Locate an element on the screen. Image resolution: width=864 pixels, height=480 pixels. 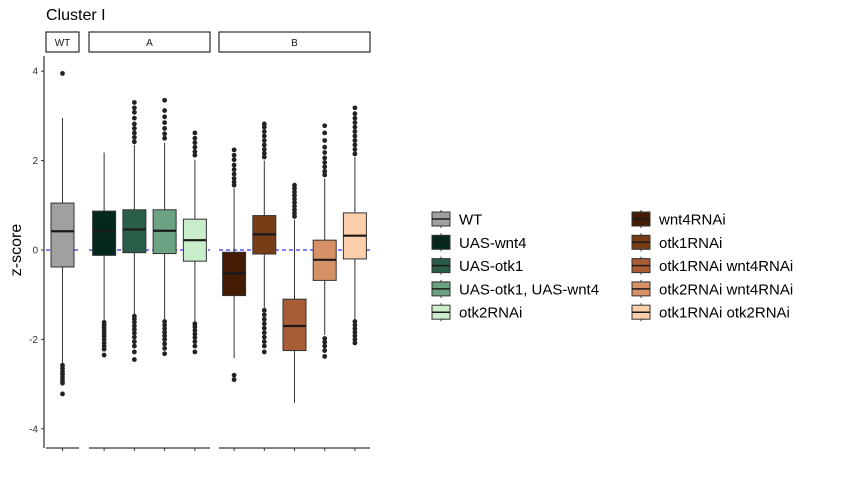
panel-wt is located at coordinates (62, 261).